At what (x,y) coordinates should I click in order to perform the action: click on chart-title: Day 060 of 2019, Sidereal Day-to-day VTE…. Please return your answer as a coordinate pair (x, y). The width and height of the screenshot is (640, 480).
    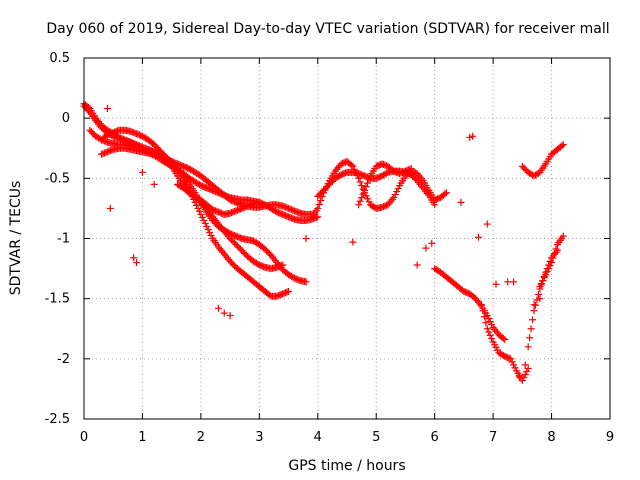
    Looking at the image, I should click on (327, 29).